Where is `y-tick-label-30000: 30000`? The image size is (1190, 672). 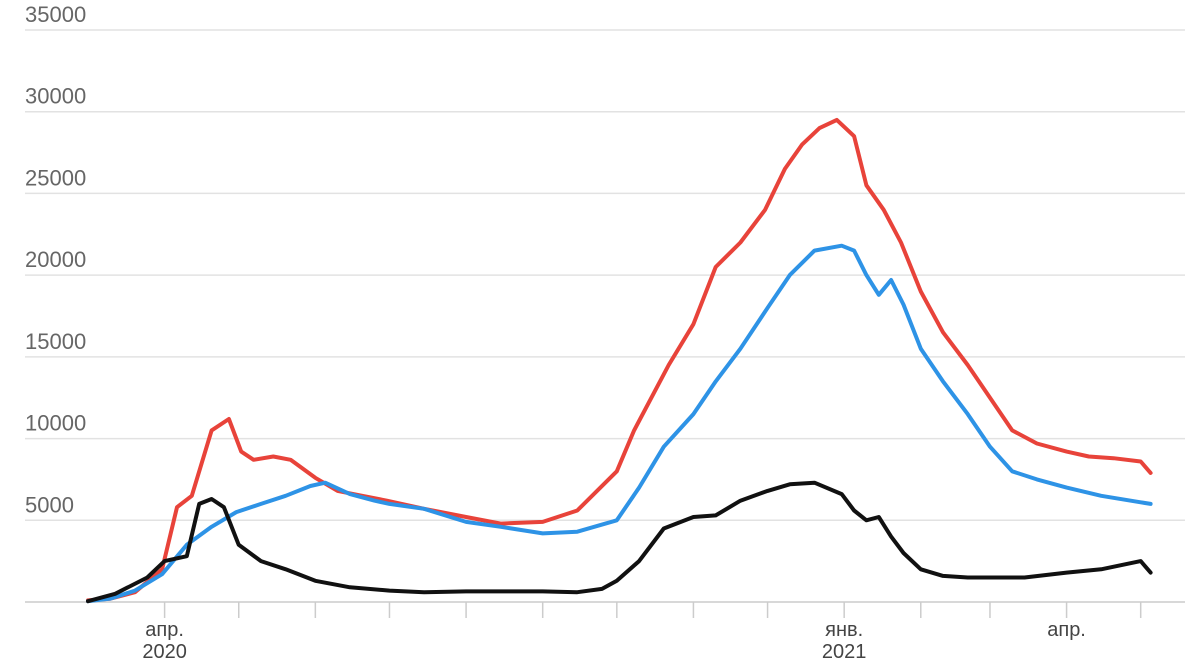 y-tick-label-30000: 30000 is located at coordinates (55, 96).